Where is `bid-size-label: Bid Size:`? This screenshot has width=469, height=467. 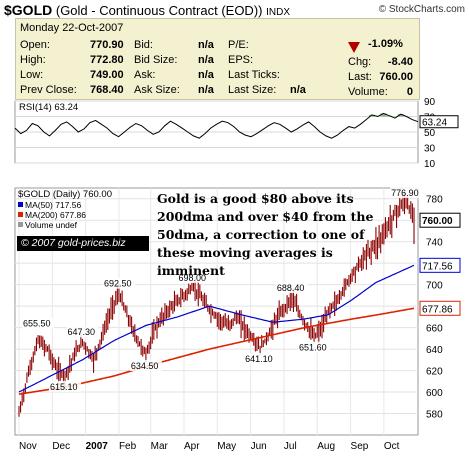 bid-size-label: Bid Size: is located at coordinates (156, 60).